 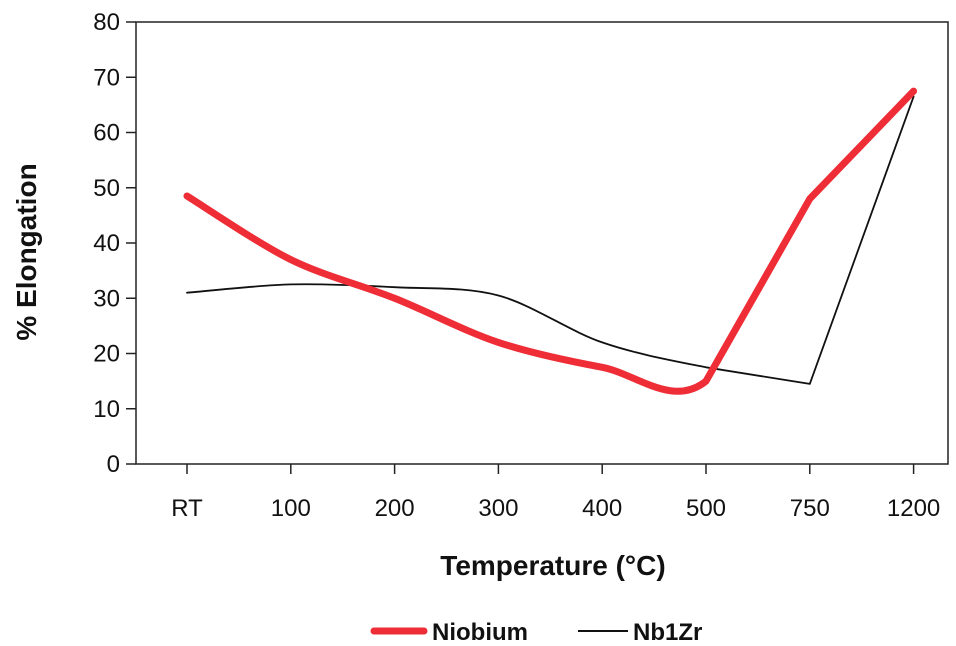 What do you see at coordinates (602, 508) in the screenshot?
I see `x-tick-label: 400` at bounding box center [602, 508].